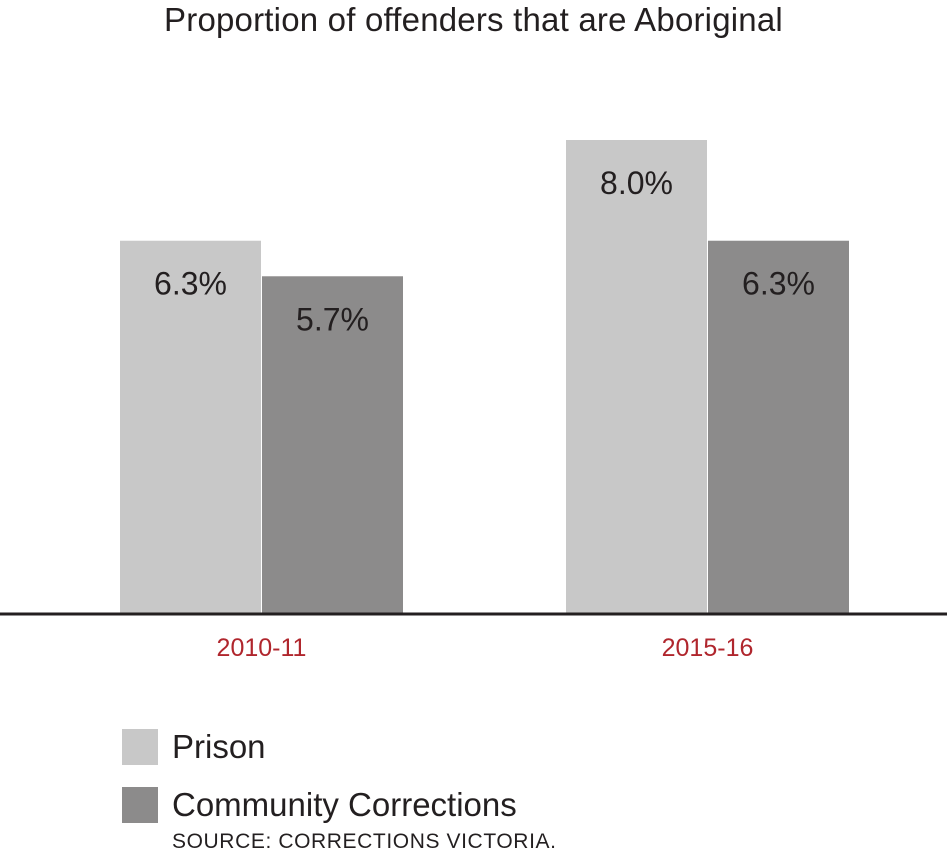 This screenshot has height=854, width=947. I want to click on bar-label-community-corrections-2015-16: 6.3%, so click(778, 284).